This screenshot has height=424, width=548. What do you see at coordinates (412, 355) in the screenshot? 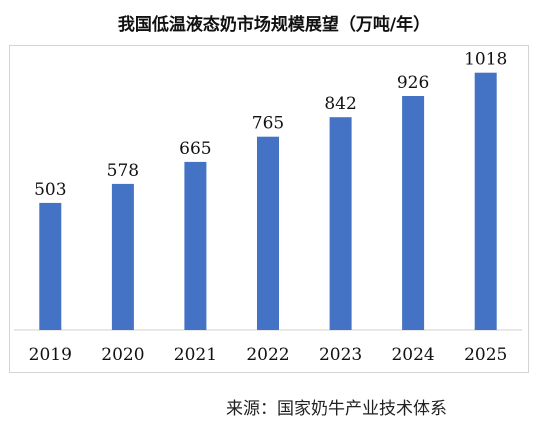
I see `x-tick-label-2024: 2024` at bounding box center [412, 355].